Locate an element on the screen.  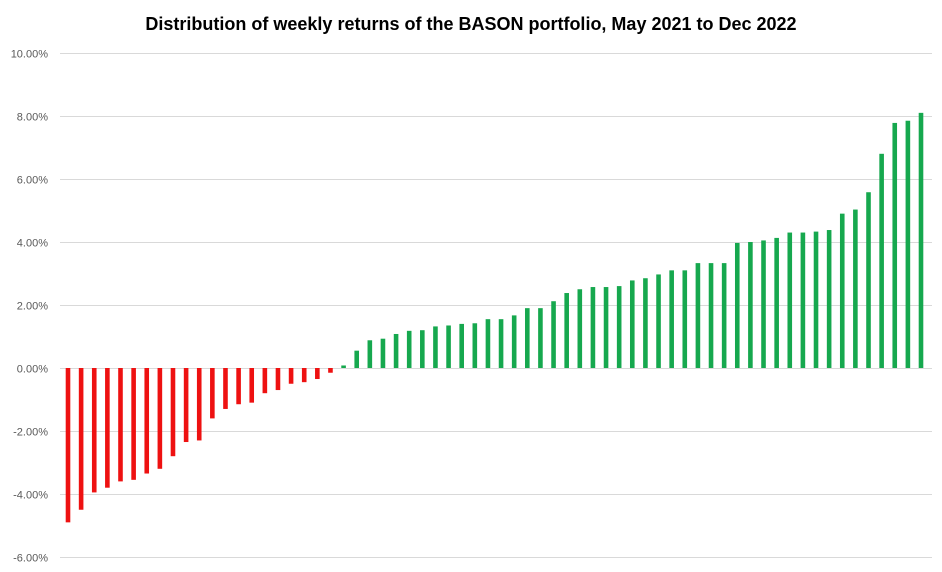
y-tick-label: 8.00% is located at coordinates (32, 118).